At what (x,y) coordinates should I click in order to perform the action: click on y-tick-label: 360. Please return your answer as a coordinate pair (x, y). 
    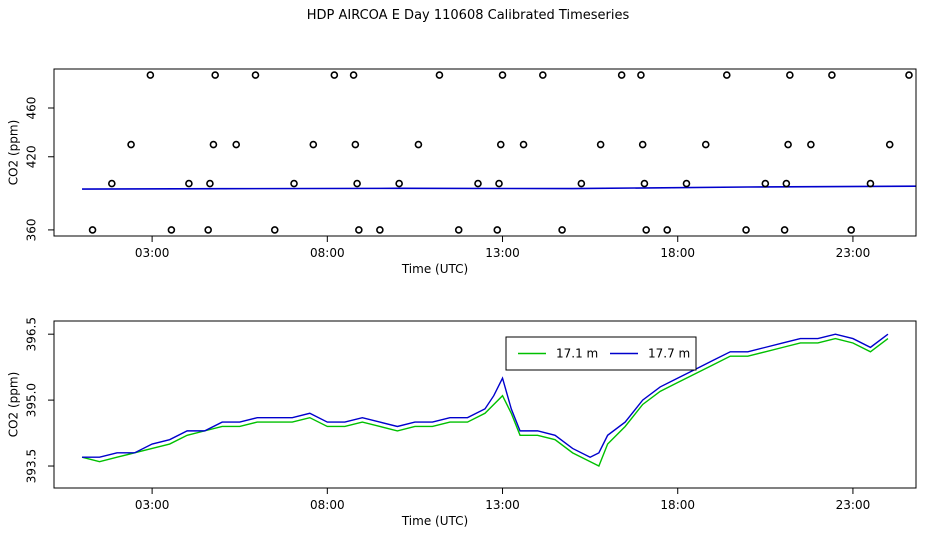
    Looking at the image, I should click on (32, 229).